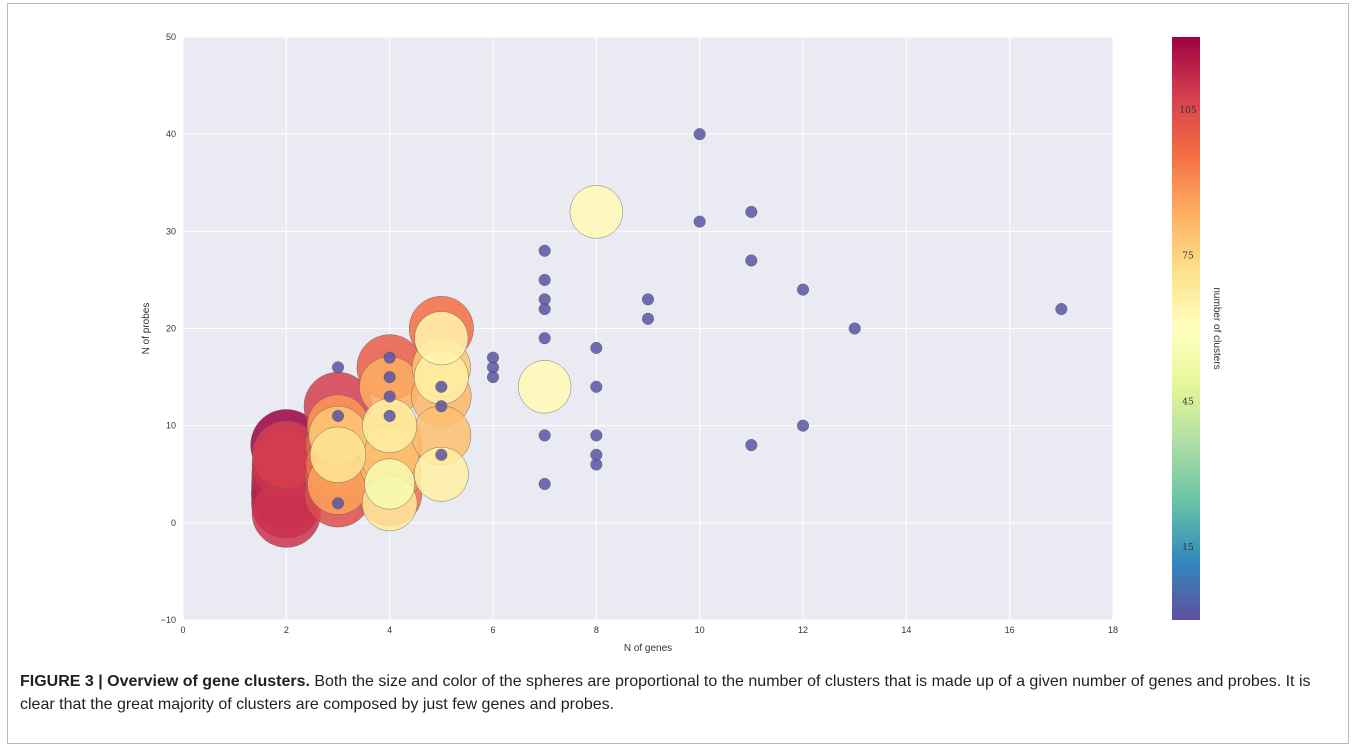 The height and width of the screenshot is (750, 1358). Describe the element at coordinates (1188, 257) in the screenshot. I see `colorbar-tick-label: 75` at that location.